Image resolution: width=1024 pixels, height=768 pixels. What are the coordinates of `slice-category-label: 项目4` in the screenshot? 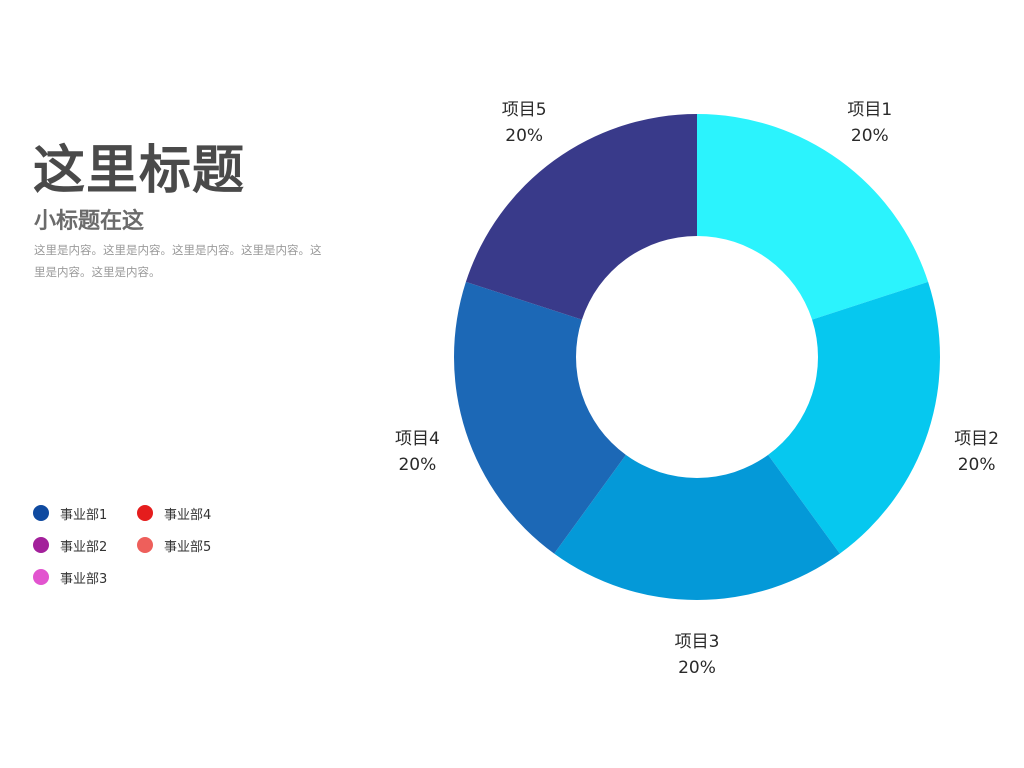 It's located at (417, 439).